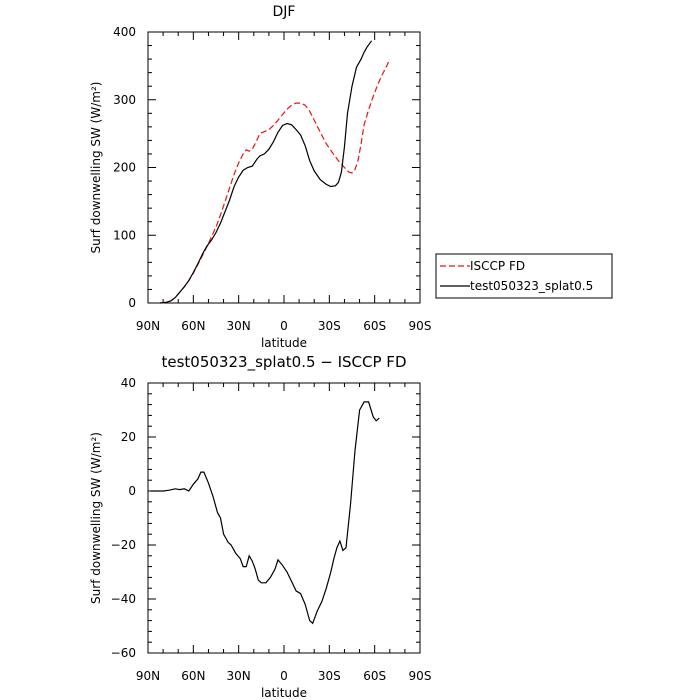 The height and width of the screenshot is (700, 700). I want to click on y-tick-label: −40, so click(123, 599).